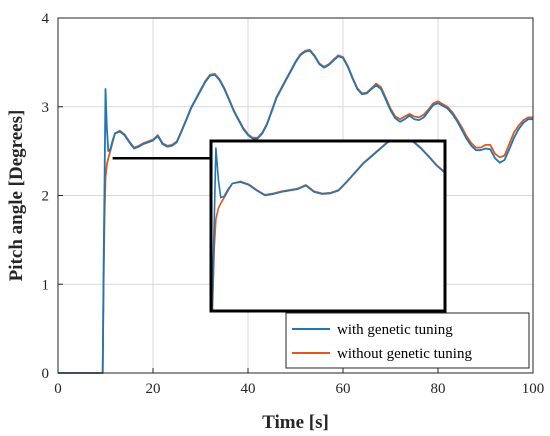 The width and height of the screenshot is (550, 436). What do you see at coordinates (395, 330) in the screenshot?
I see `legend-label: with genetic tuning` at bounding box center [395, 330].